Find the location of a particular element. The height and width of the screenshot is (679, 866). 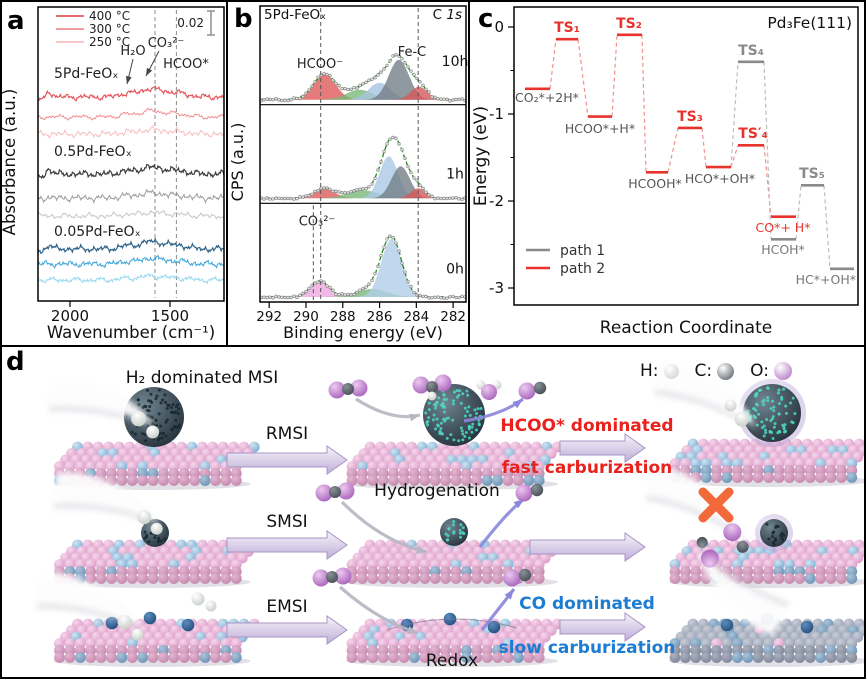

plot-frame is located at coordinates (363, 154).